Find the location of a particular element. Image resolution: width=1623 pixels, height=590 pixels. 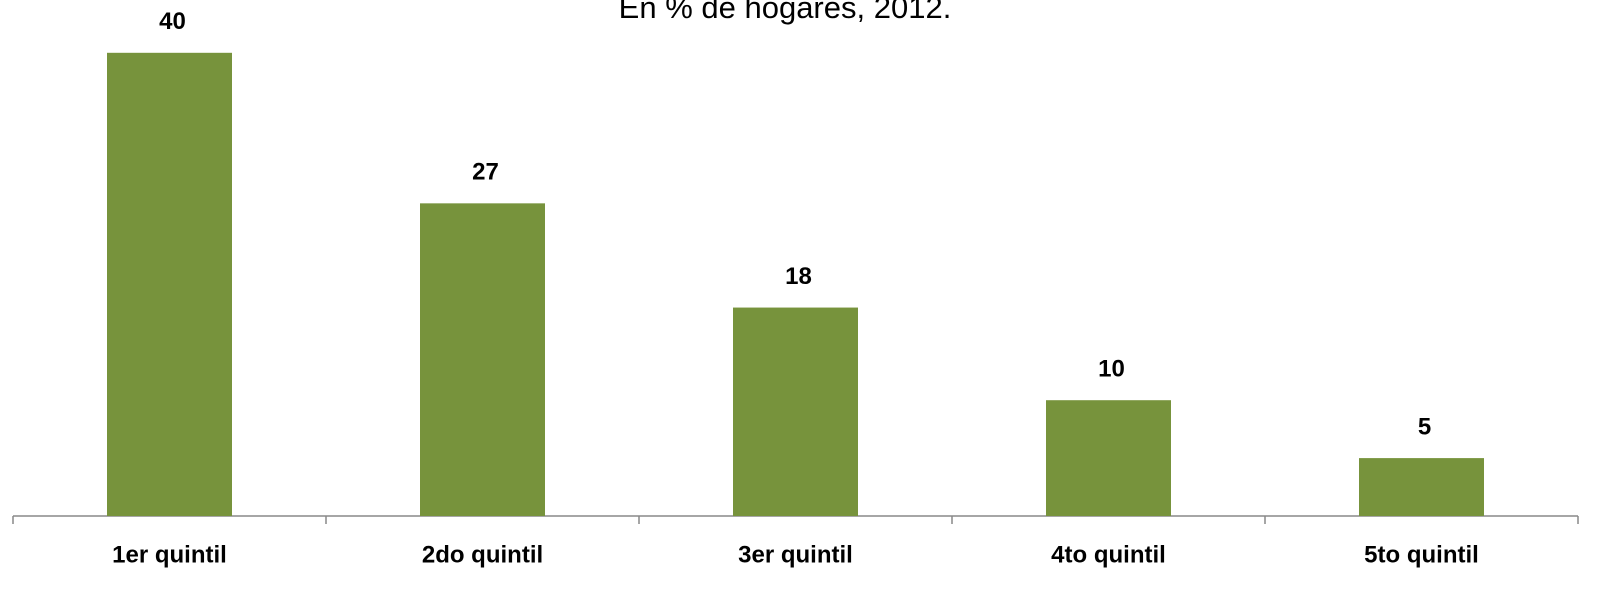

x-tick-label: 2do quintil is located at coordinates (482, 554).